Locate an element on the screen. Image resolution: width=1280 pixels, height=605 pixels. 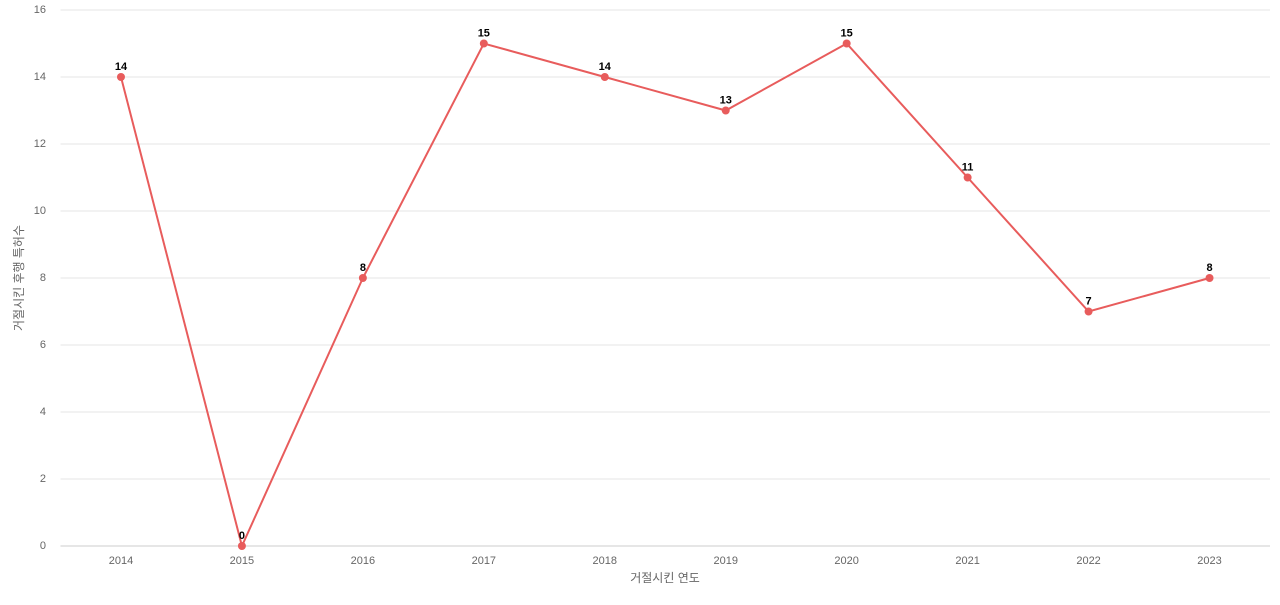
x-tick-label: 2017 is located at coordinates (484, 561).